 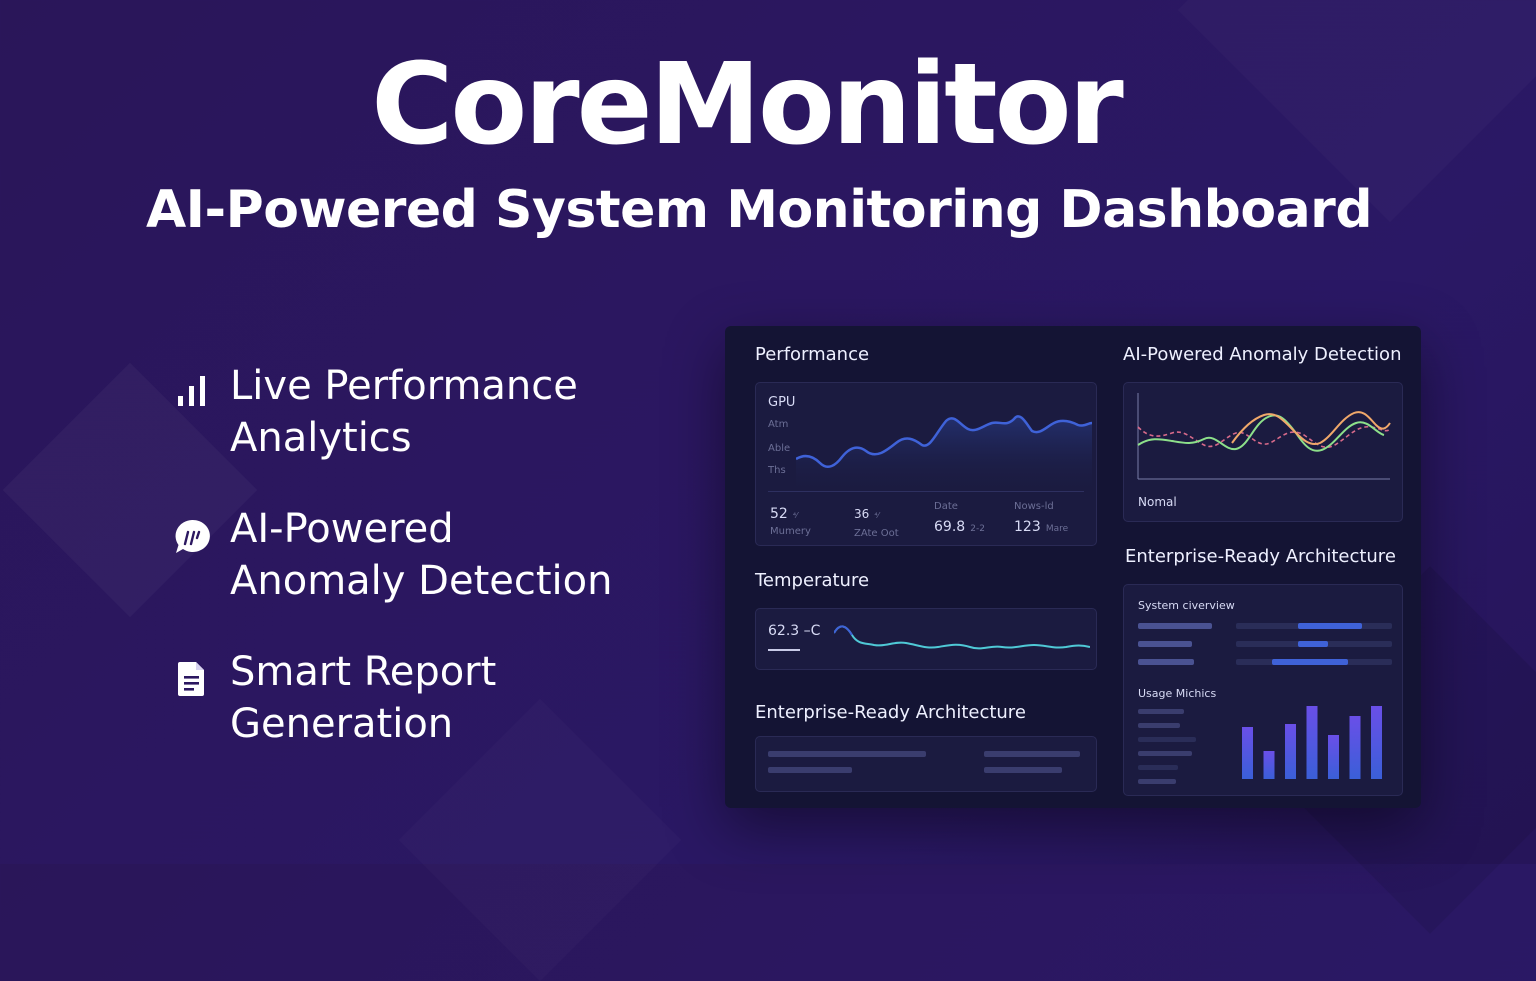 I want to click on gpu-area, so click(x=944, y=455).